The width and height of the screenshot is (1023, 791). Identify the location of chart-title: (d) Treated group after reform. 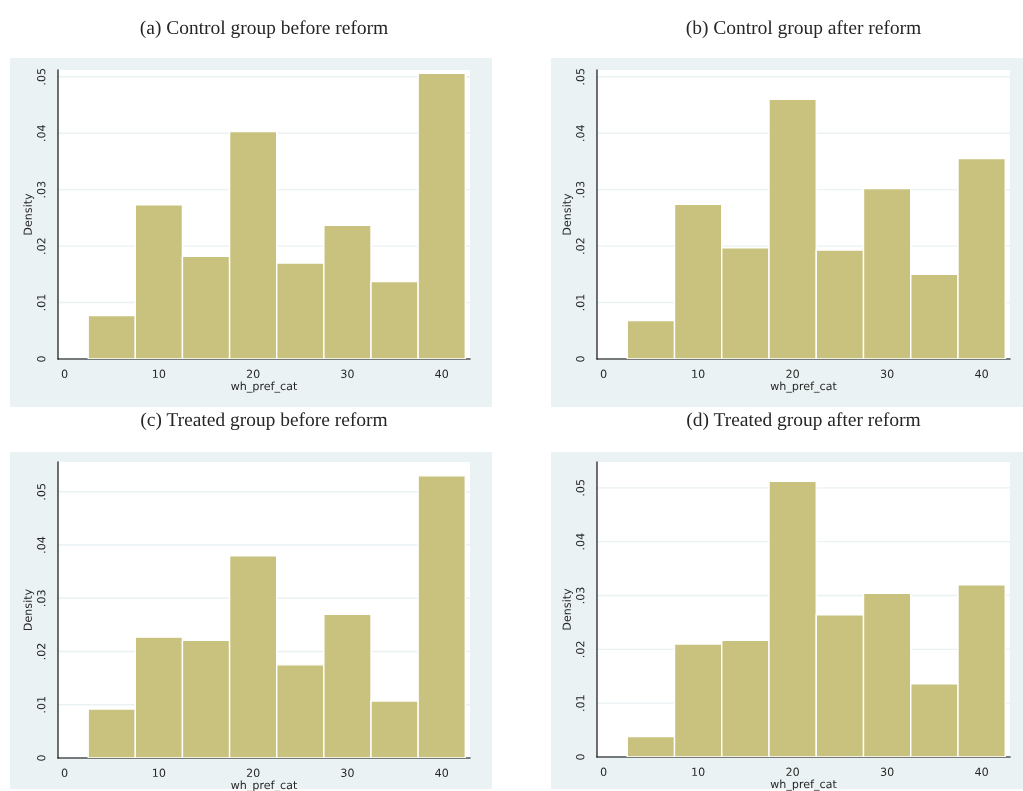
(804, 421).